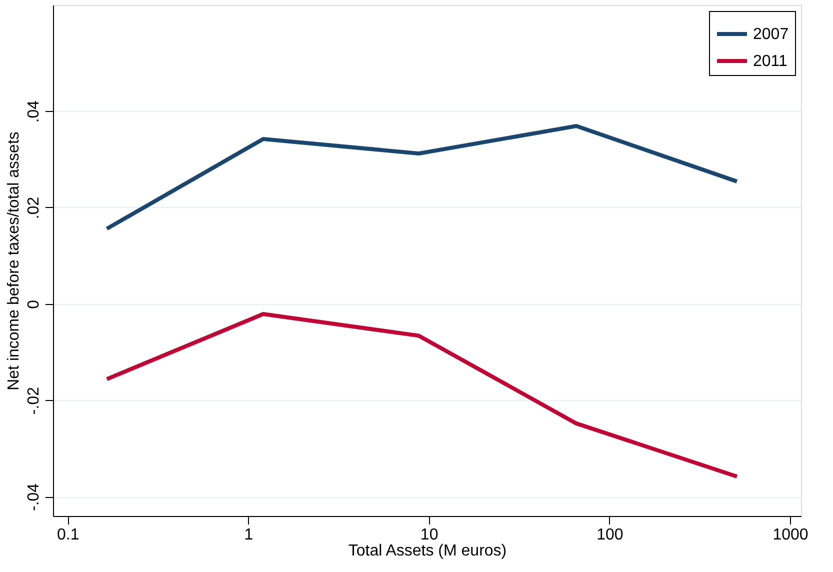  I want to click on y-tick-label: -.02, so click(34, 400).